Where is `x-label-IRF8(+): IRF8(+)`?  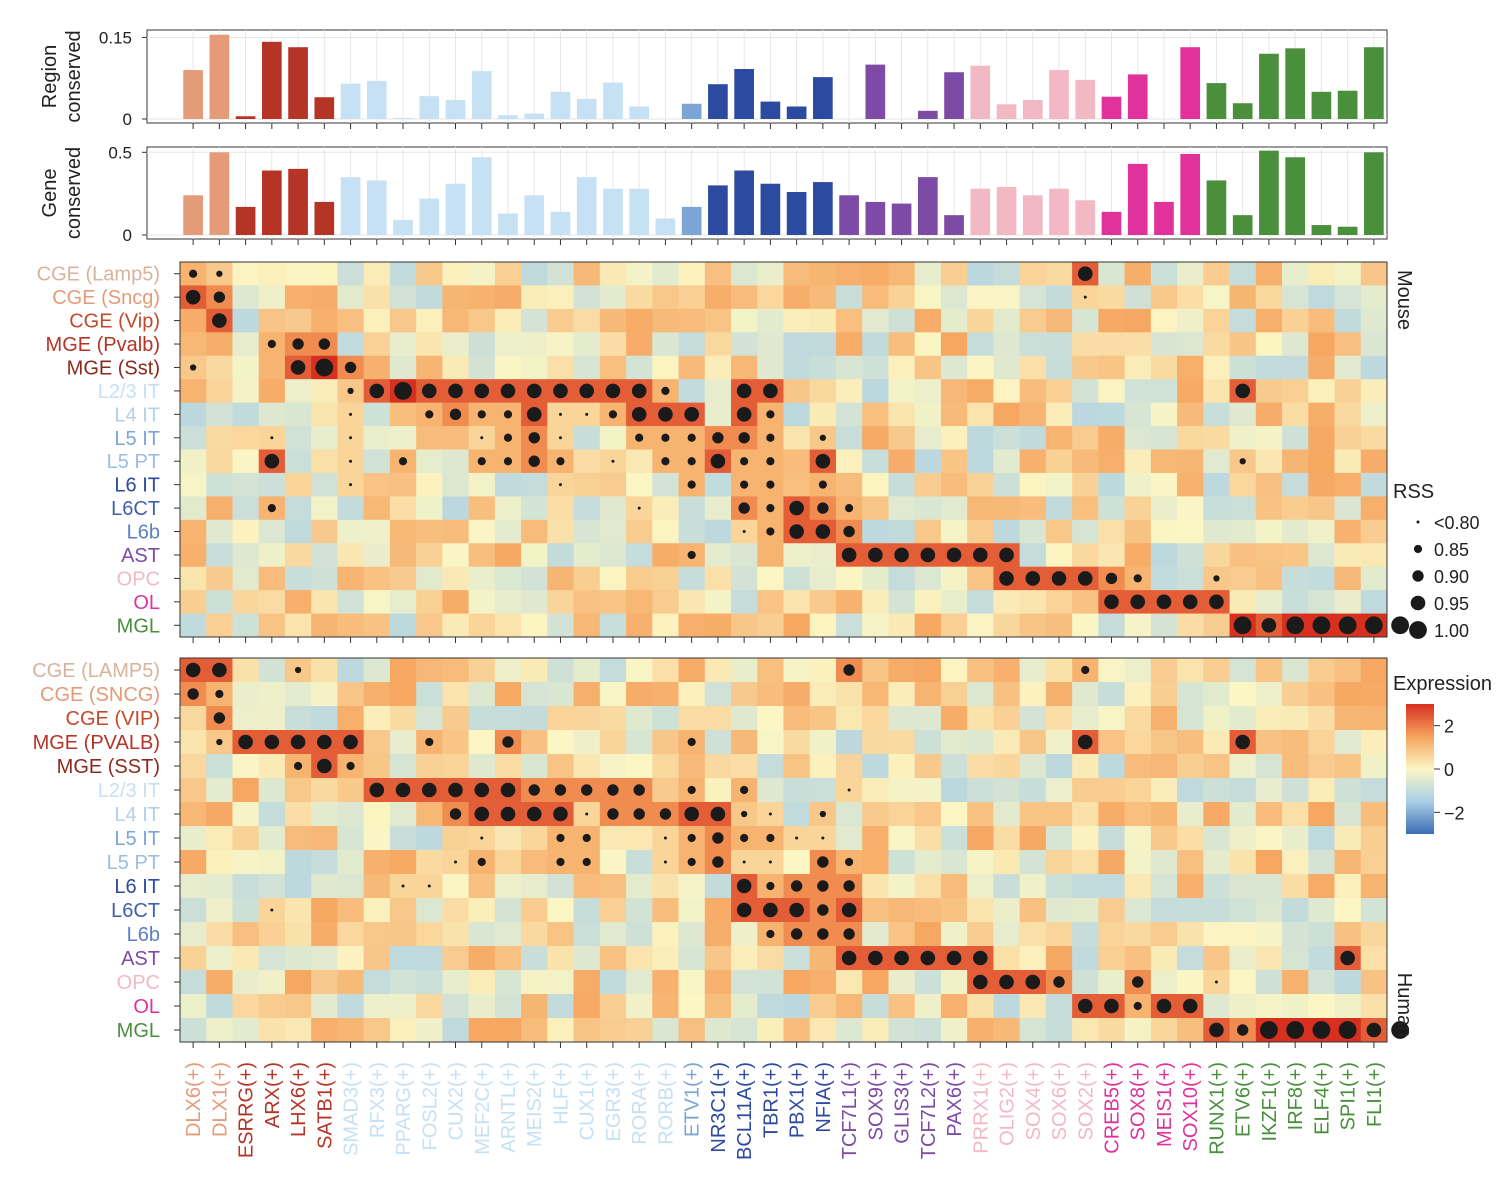
x-label-IRF8(+): IRF8(+) is located at coordinates (1296, 1096).